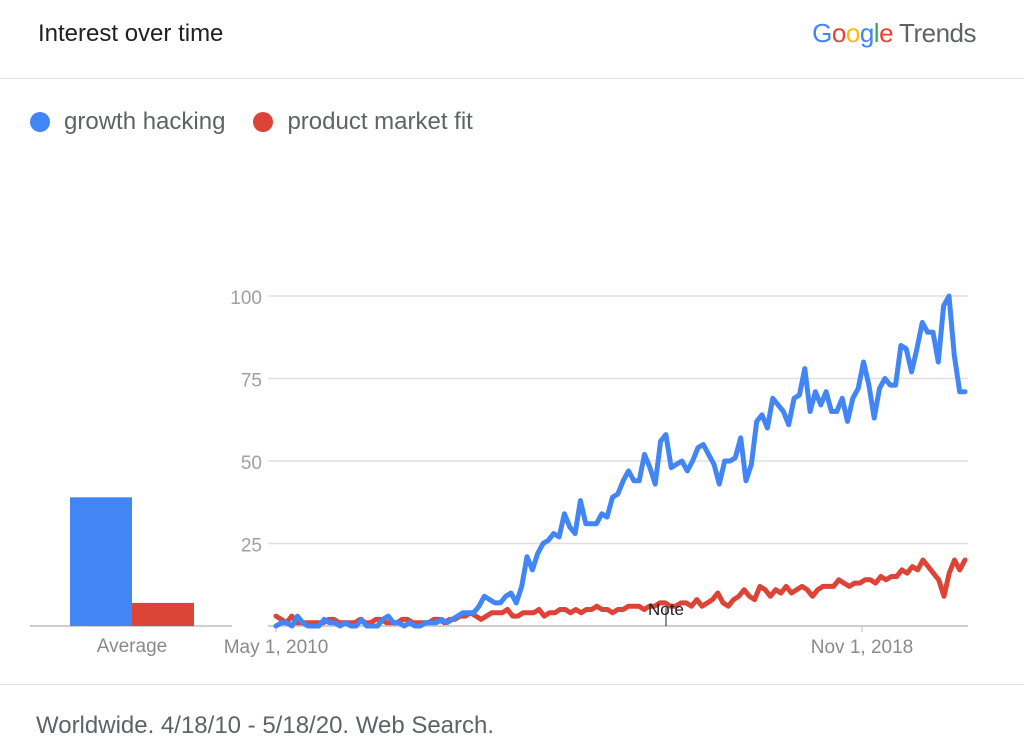 The width and height of the screenshot is (1024, 744). I want to click on legend-item-growth-hacking: growth hacking, so click(127, 122).